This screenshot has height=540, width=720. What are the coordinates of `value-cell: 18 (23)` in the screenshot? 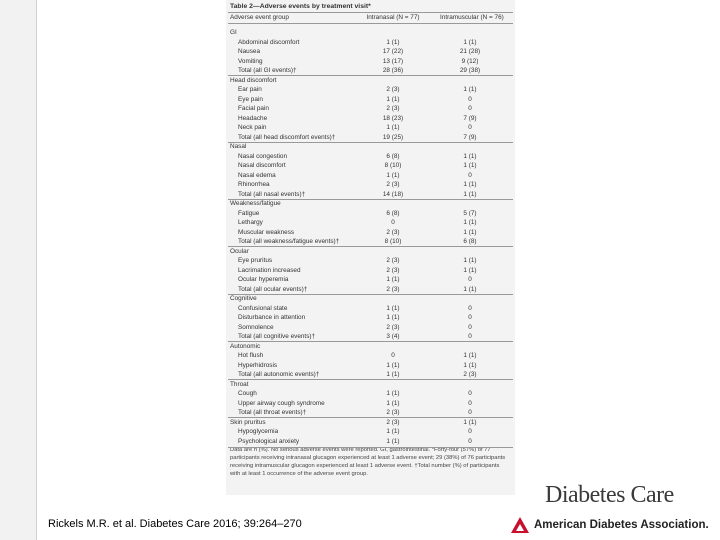 It's located at (393, 118).